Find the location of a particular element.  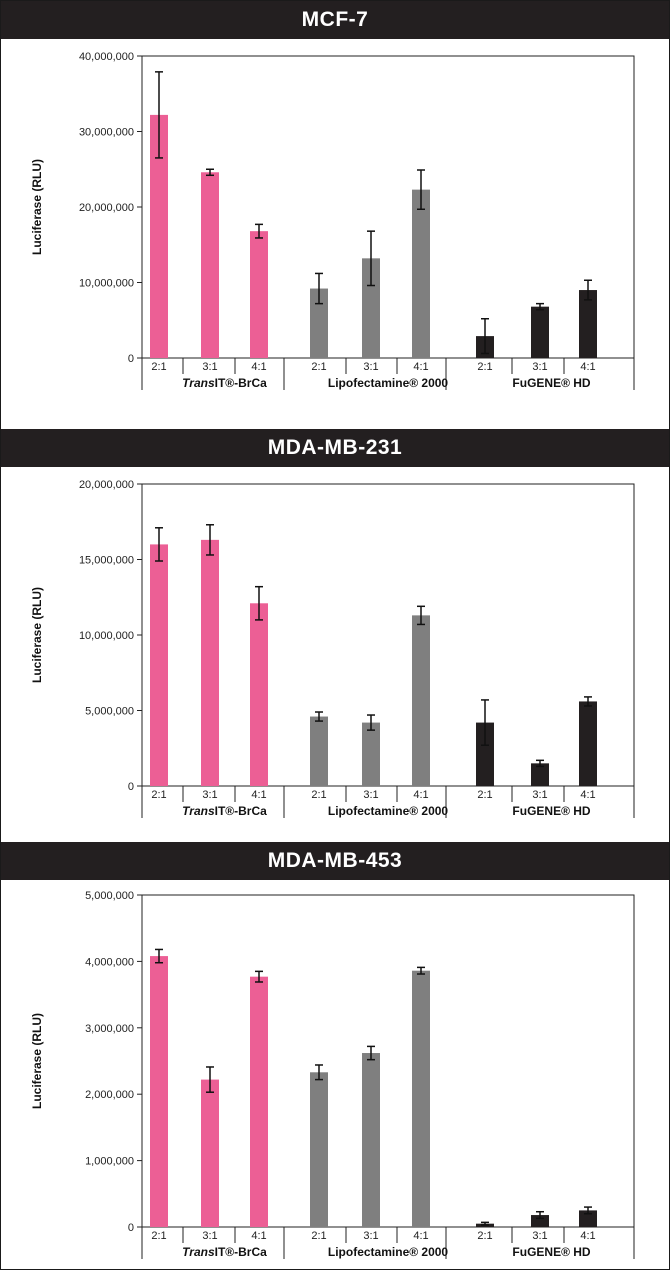

y-tick-label: 2,000,000 is located at coordinates (109, 1095).